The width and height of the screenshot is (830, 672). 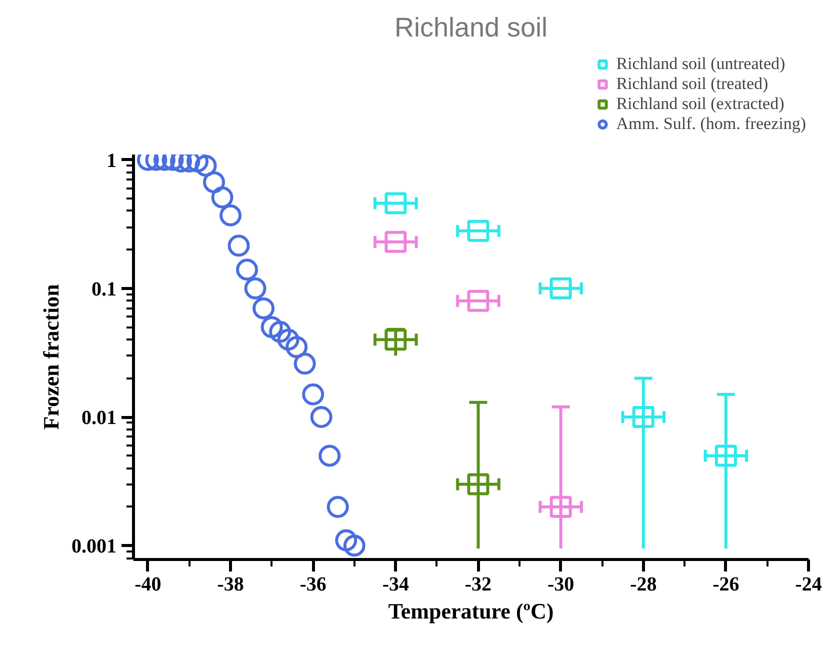 I want to click on y-tick-label: 0.1, so click(x=104, y=289).